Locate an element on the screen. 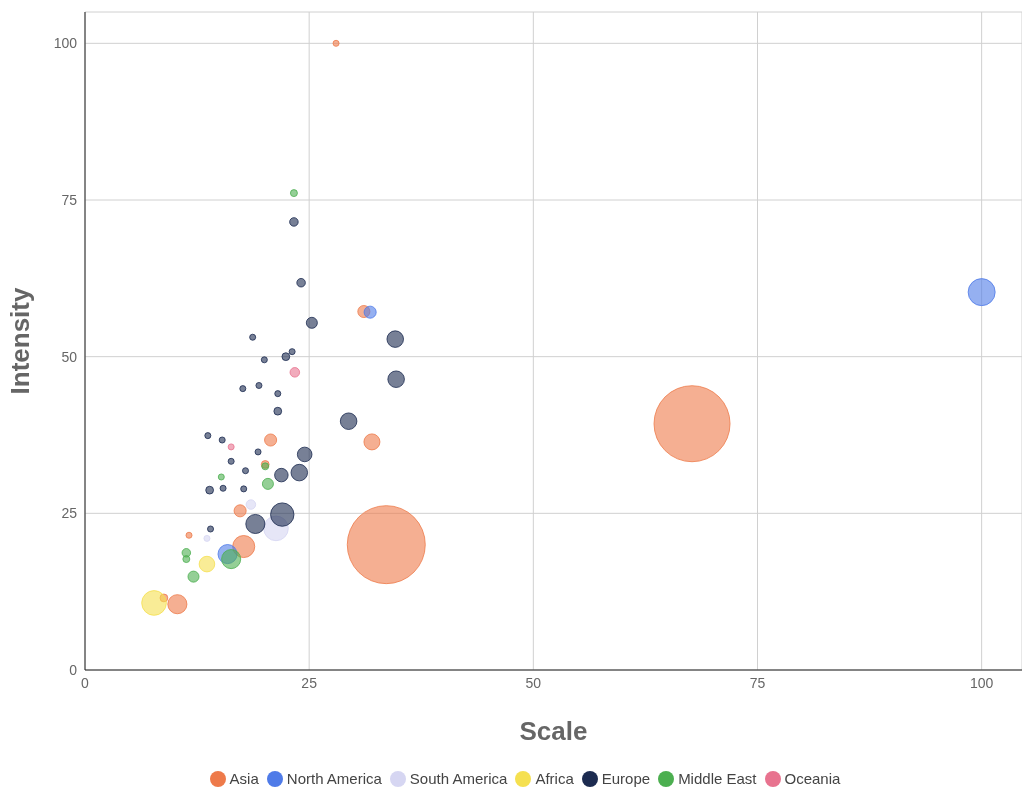 The image size is (1022, 797). x-tick-label: 0 is located at coordinates (85, 682).